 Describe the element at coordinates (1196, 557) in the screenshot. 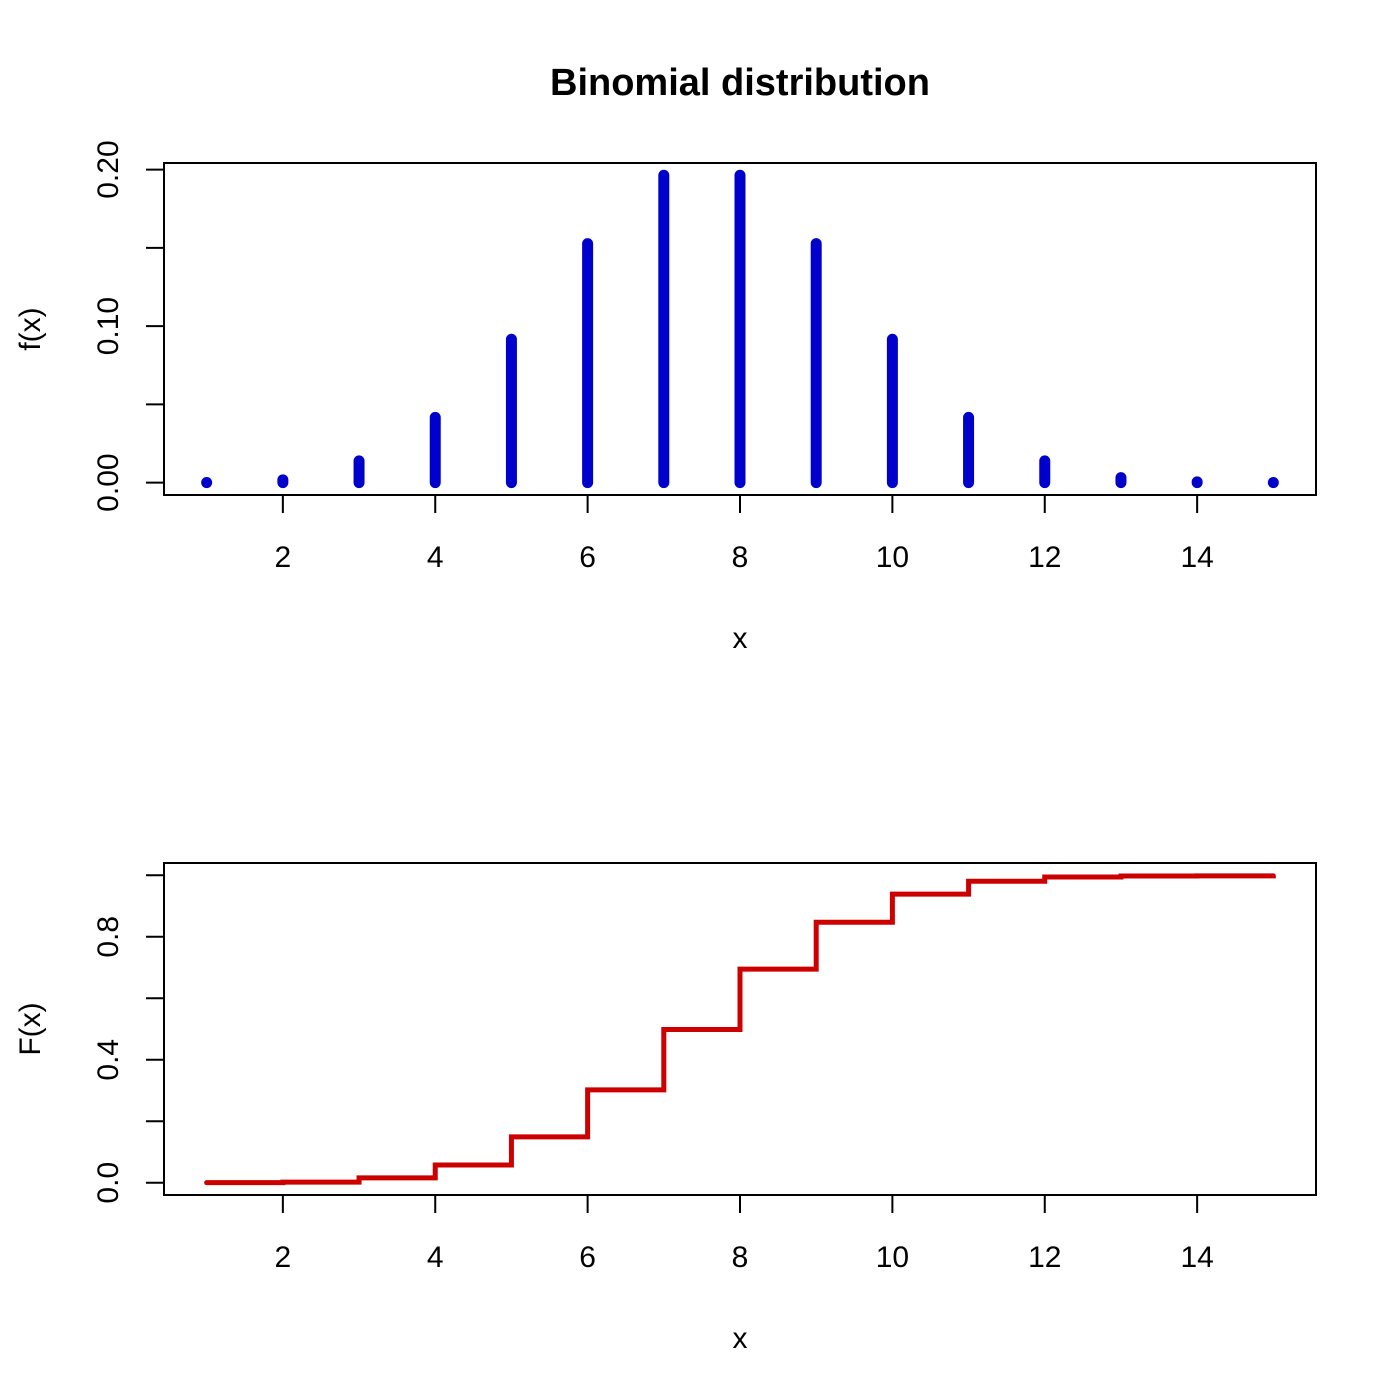

I see `pmf-x-tick-label: 14` at that location.